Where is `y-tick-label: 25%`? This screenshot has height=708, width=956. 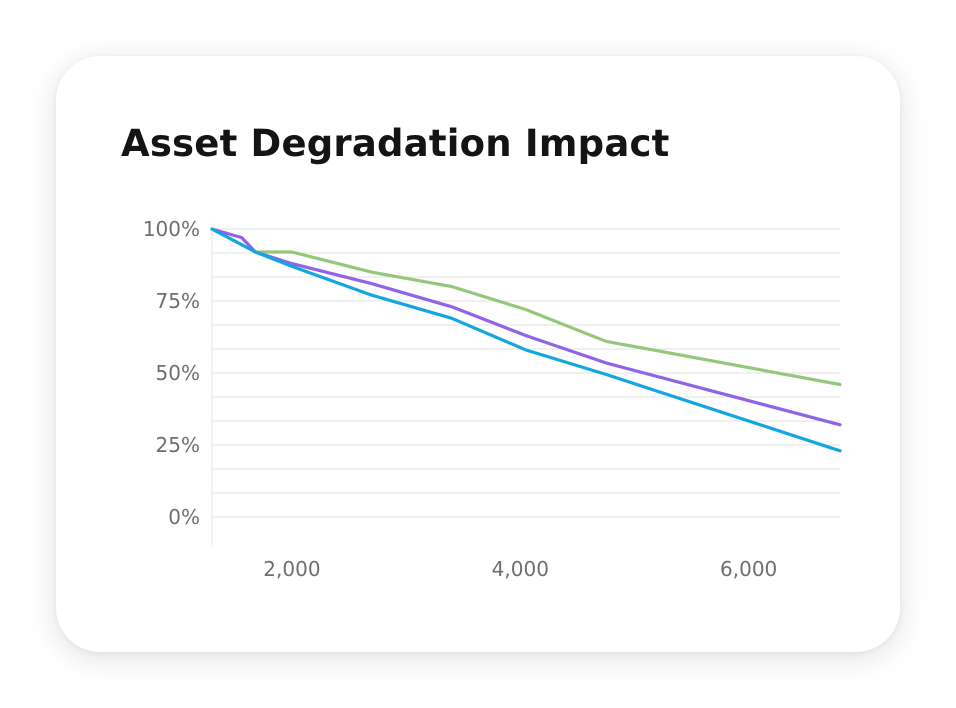
y-tick-label: 25% is located at coordinates (178, 445).